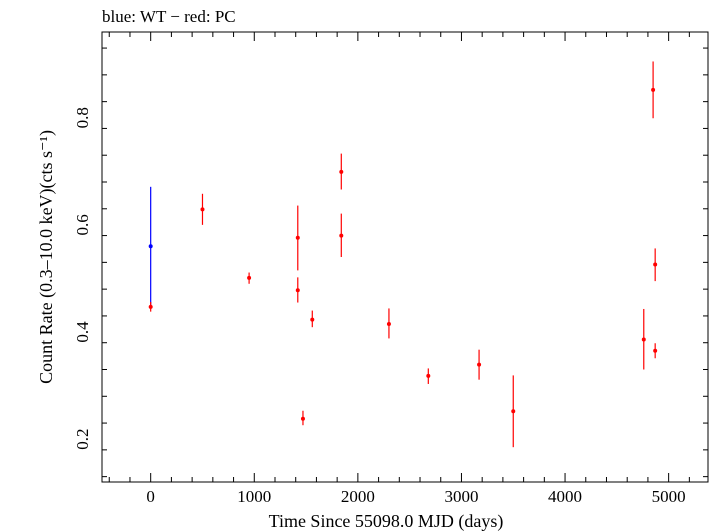 This screenshot has width=709, height=532. Describe the element at coordinates (150, 496) in the screenshot. I see `x-tick-label: 0` at that location.